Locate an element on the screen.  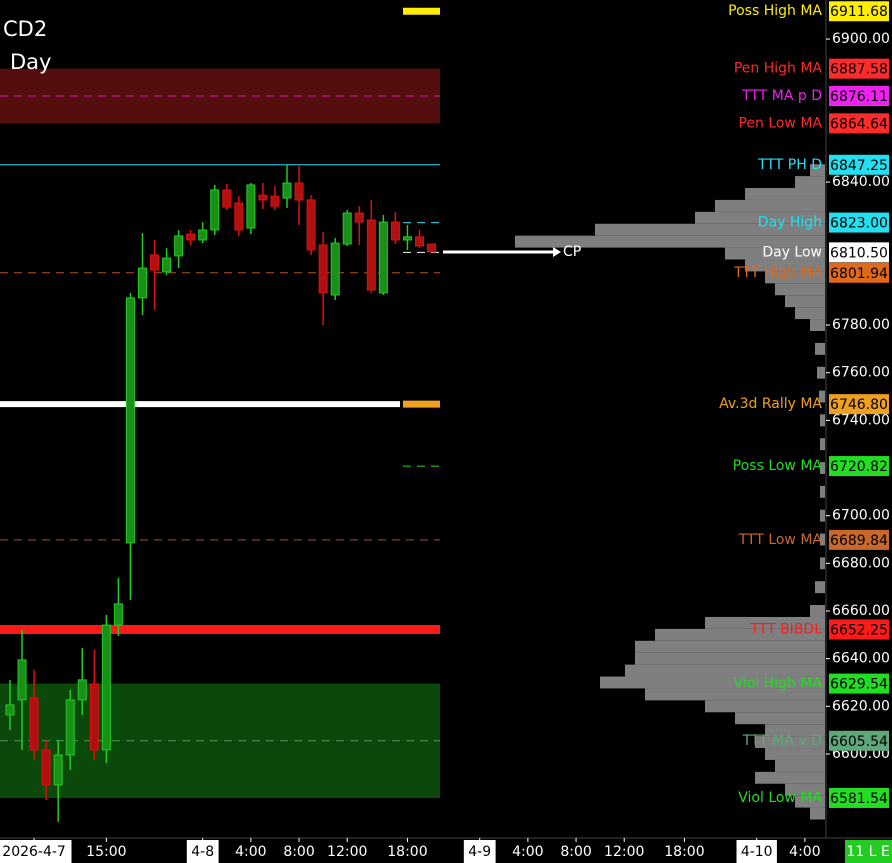
level-value: 6801.94 is located at coordinates (859, 274).